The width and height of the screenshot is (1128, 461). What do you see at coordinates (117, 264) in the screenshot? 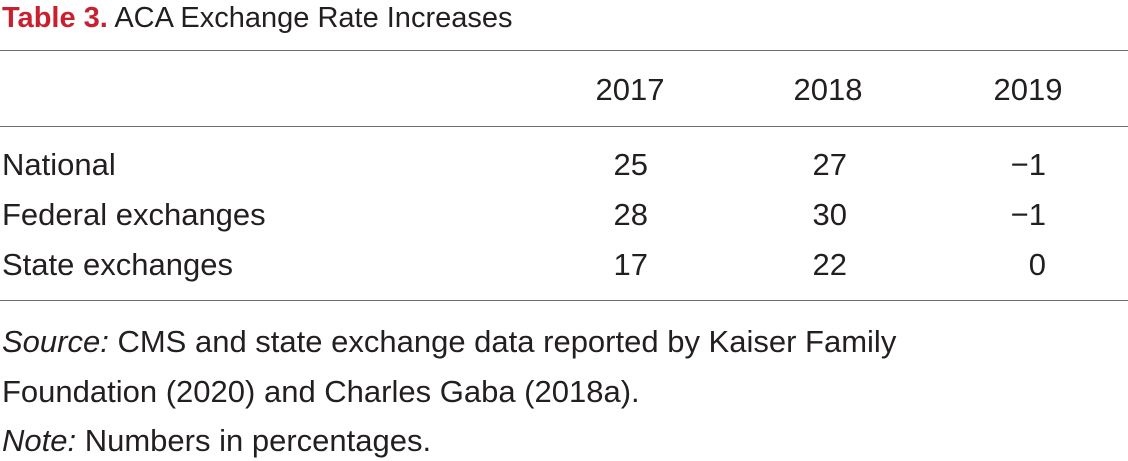
I see `row-label-state-exchanges: State exchanges` at bounding box center [117, 264].